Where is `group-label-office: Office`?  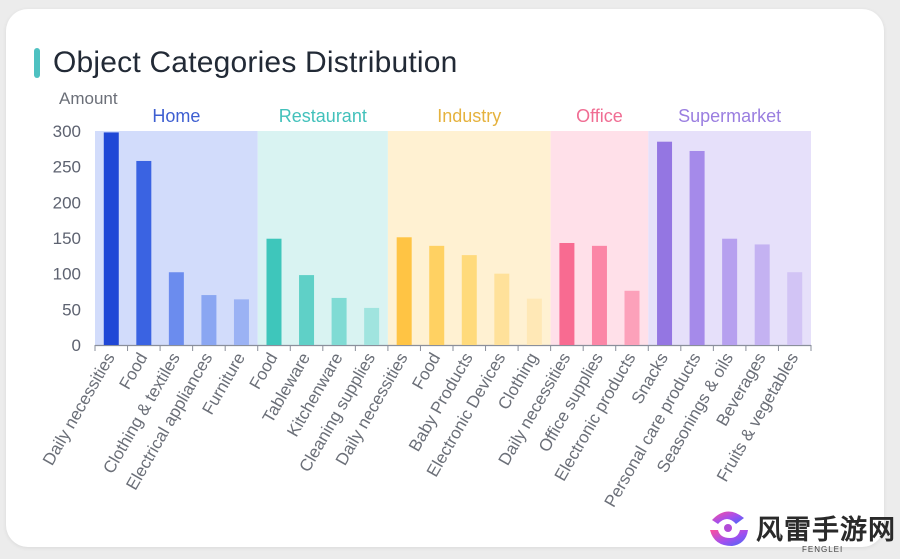
group-label-office: Office is located at coordinates (599, 116).